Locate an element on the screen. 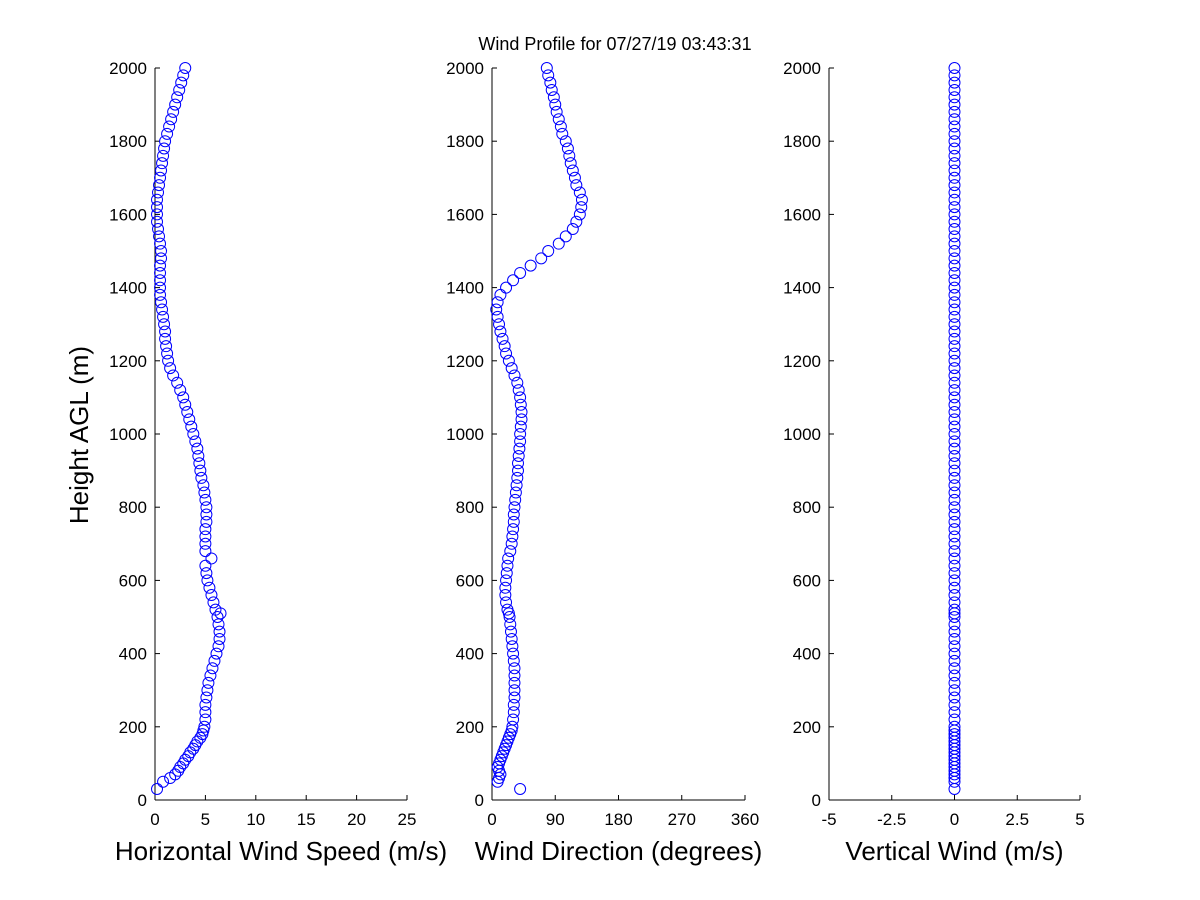 This screenshot has height=900, width=1200. y-tick-label: 0 is located at coordinates (142, 800).